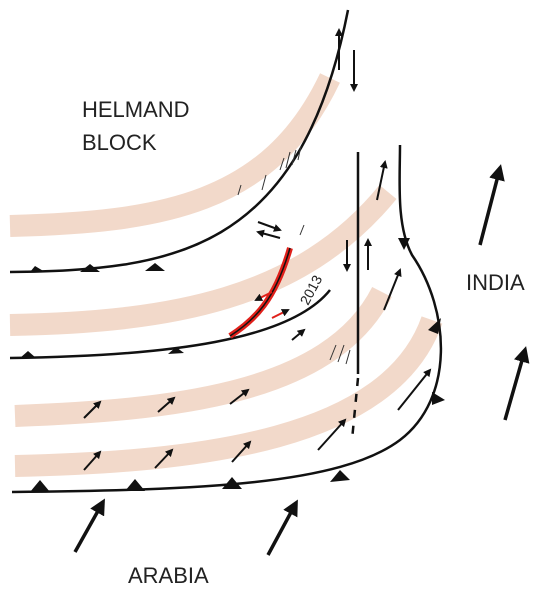 This screenshot has width=538, height=590. What do you see at coordinates (495, 282) in the screenshot?
I see `label: INDIA` at bounding box center [495, 282].